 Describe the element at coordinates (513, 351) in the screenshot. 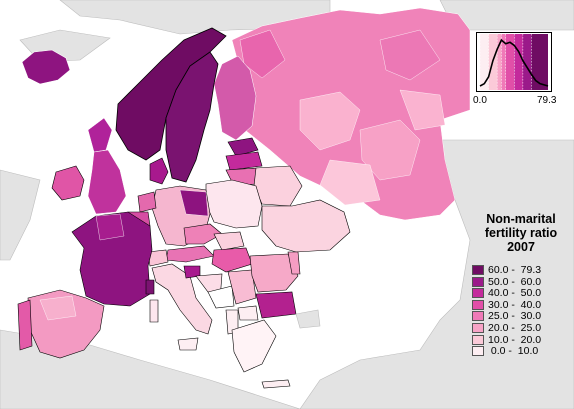

I see `legend-label: 0.0 - 10.0` at that location.